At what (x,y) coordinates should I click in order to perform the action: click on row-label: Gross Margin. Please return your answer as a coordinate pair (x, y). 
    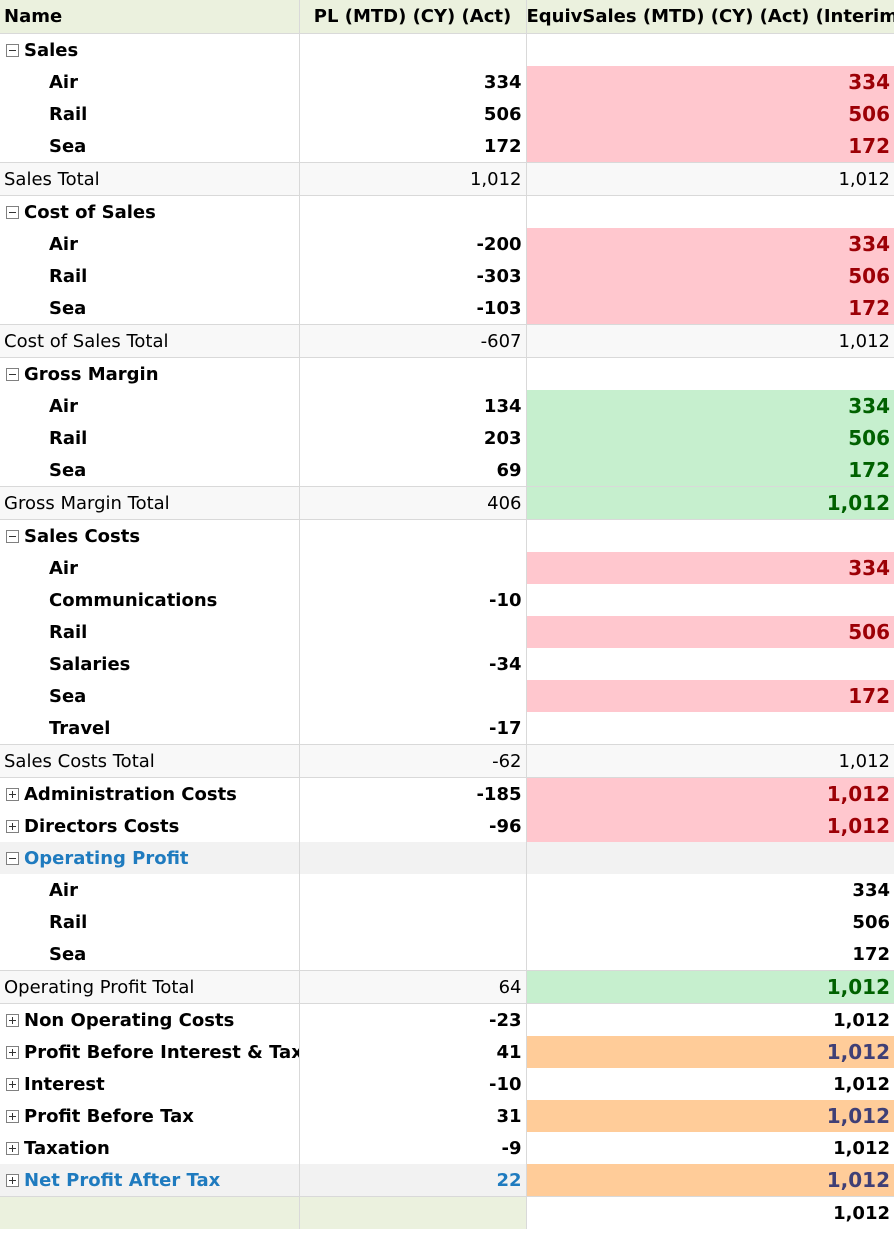
    Looking at the image, I should click on (91, 374).